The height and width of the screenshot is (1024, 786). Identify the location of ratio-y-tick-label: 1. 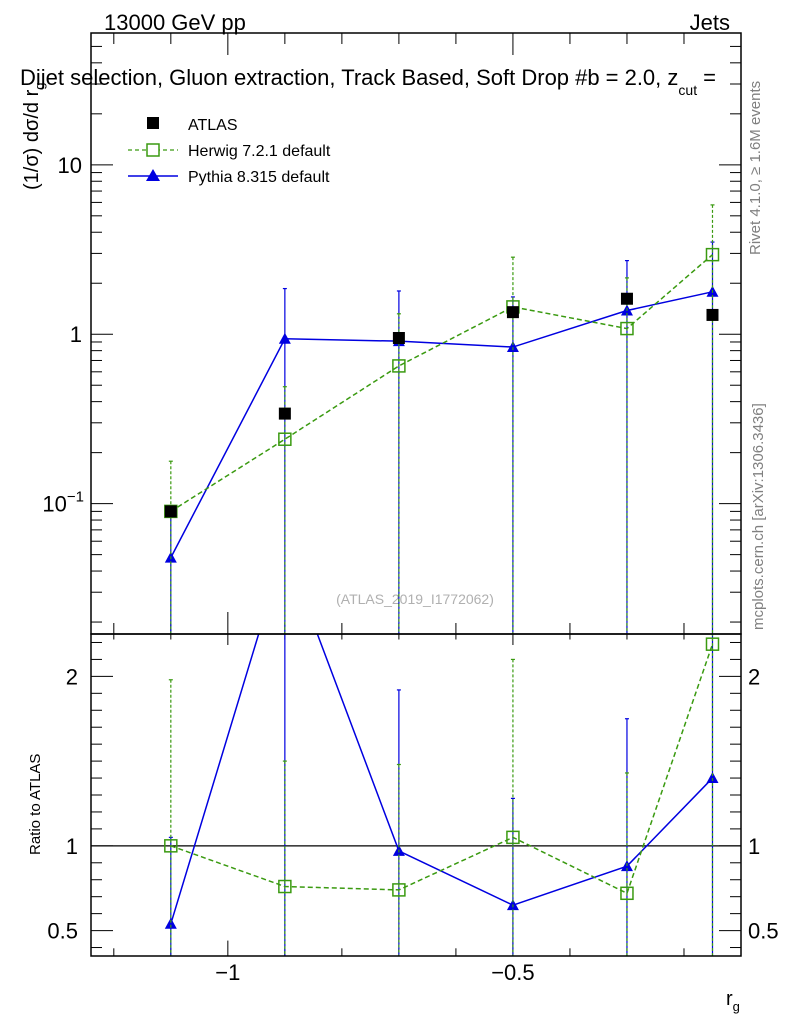
(72, 846).